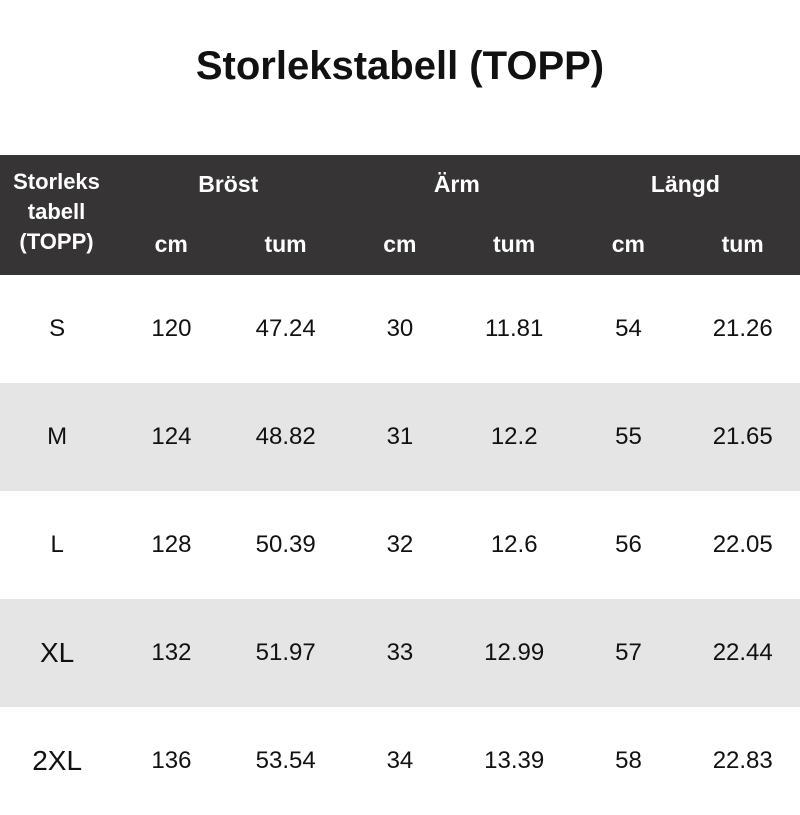 Image resolution: width=800 pixels, height=815 pixels. What do you see at coordinates (171, 652) in the screenshot?
I see `value-cell: 132` at bounding box center [171, 652].